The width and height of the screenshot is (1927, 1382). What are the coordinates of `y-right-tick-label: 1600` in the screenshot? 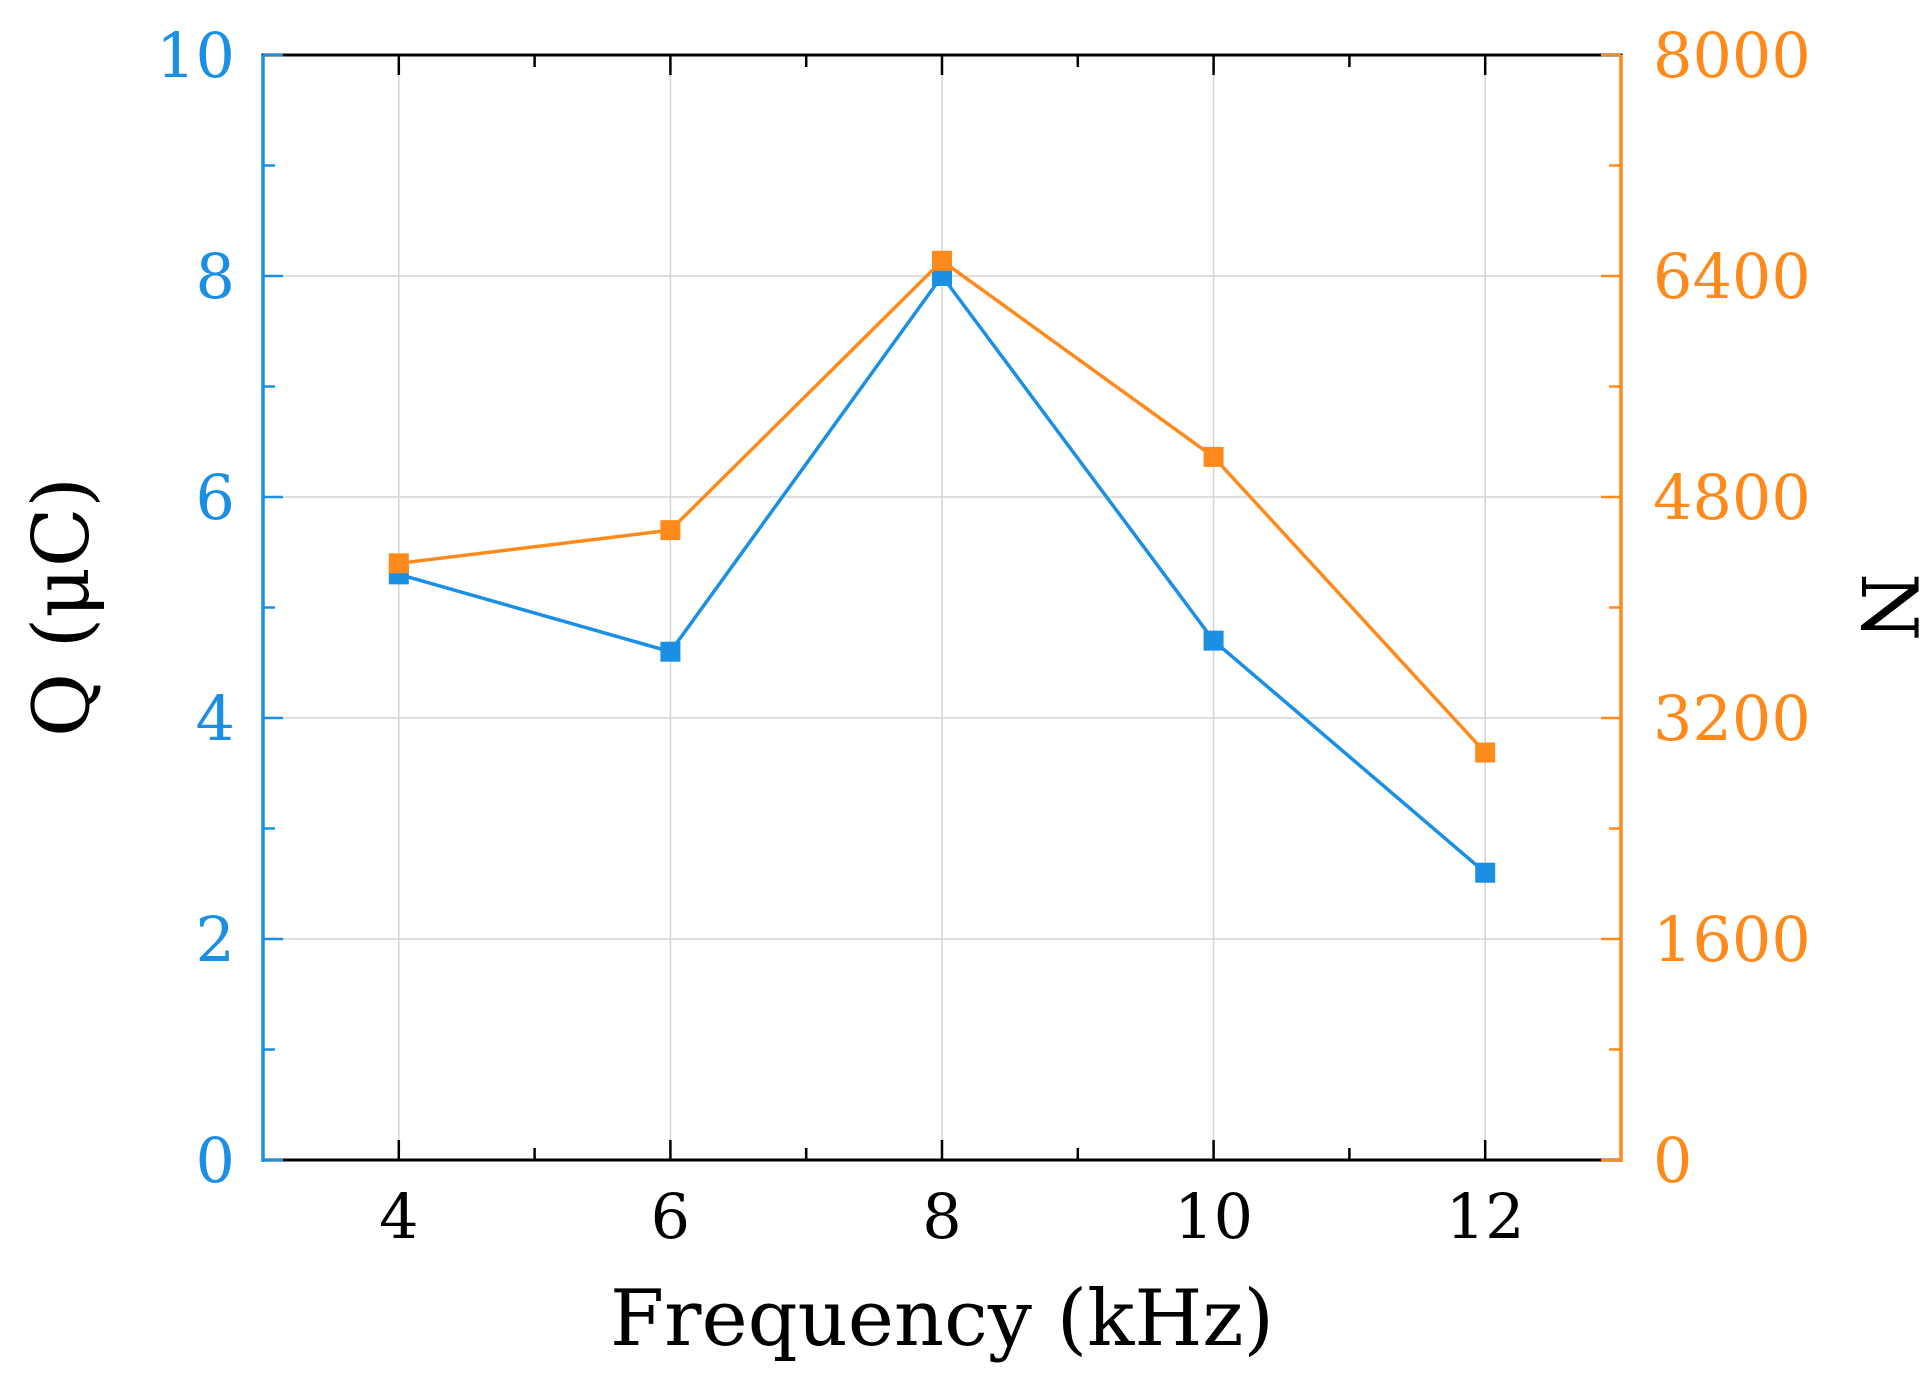 It's located at (1732, 939).